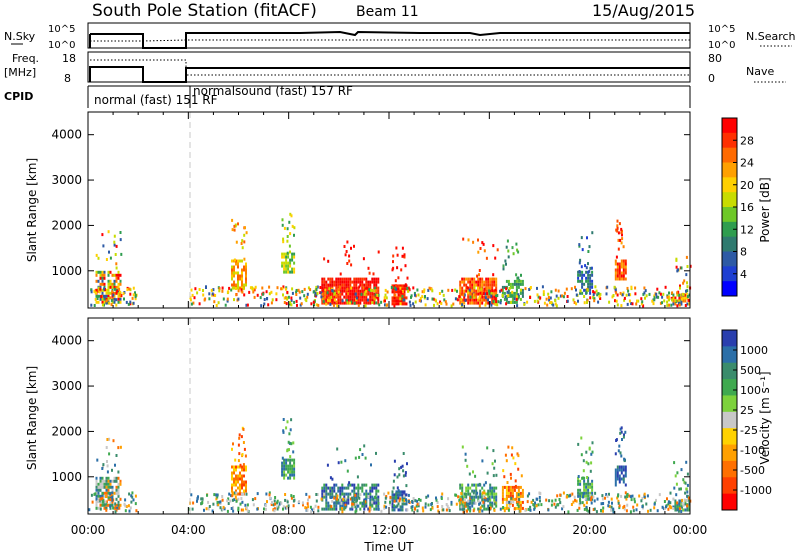  Describe the element at coordinates (747, 229) in the screenshot. I see `colorbar-tick-label: 12` at that location.